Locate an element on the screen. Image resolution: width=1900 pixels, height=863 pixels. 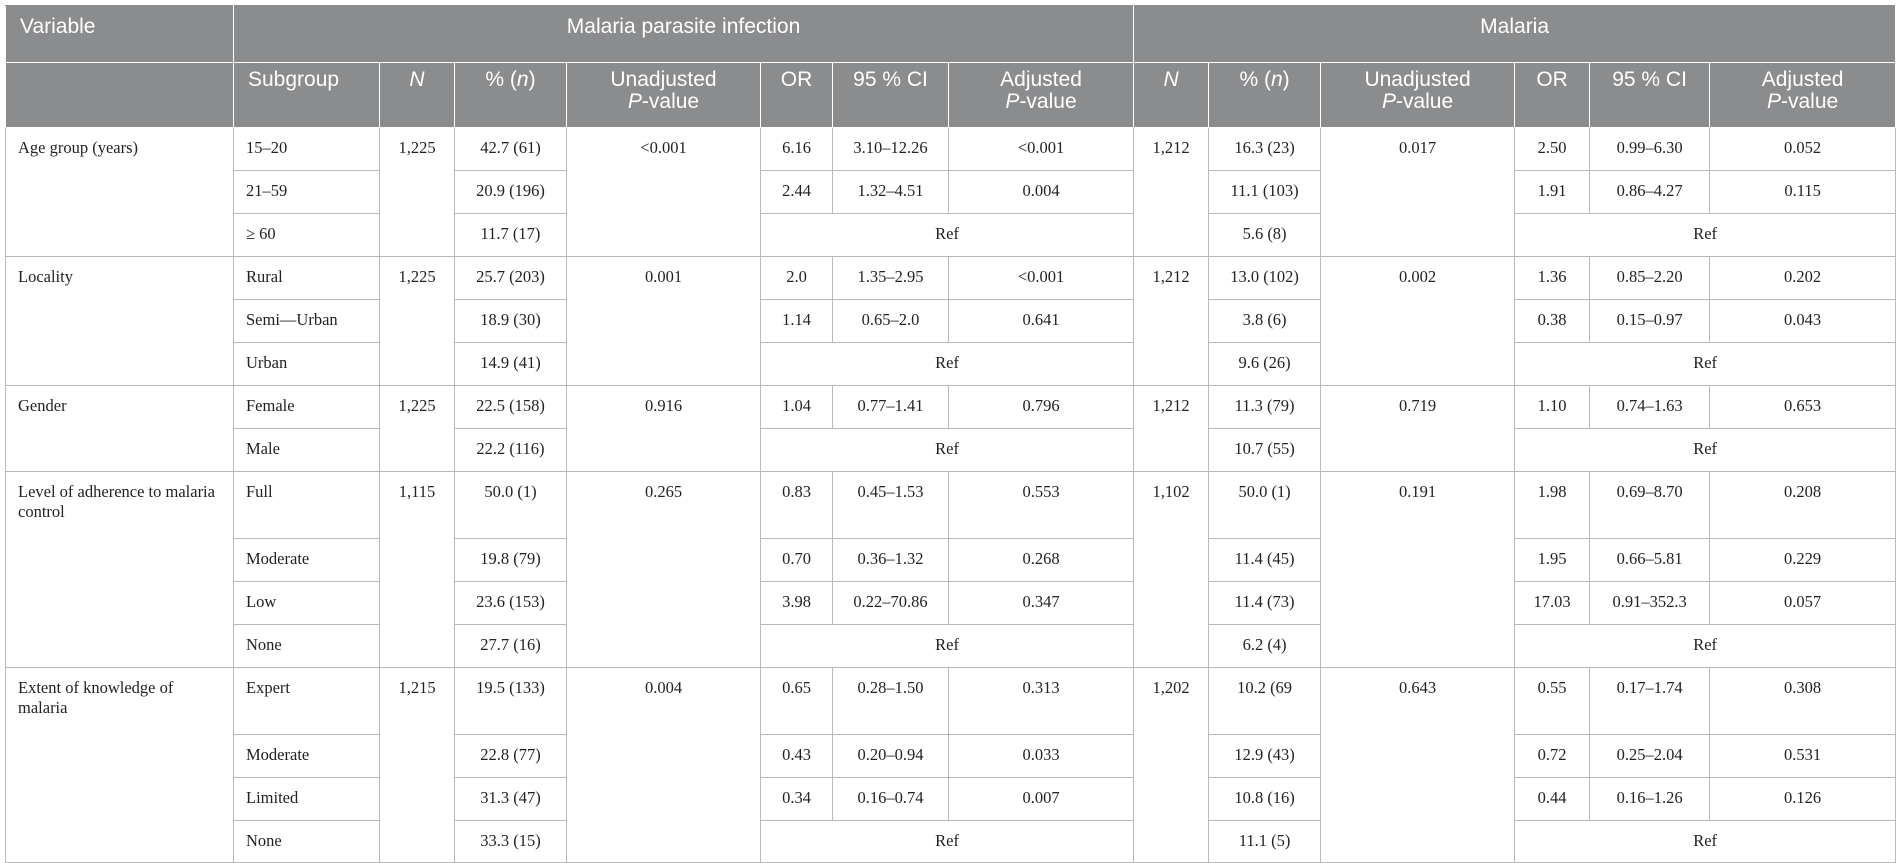
malaria-ci-cell: 0.85–2.20 is located at coordinates (1650, 278).